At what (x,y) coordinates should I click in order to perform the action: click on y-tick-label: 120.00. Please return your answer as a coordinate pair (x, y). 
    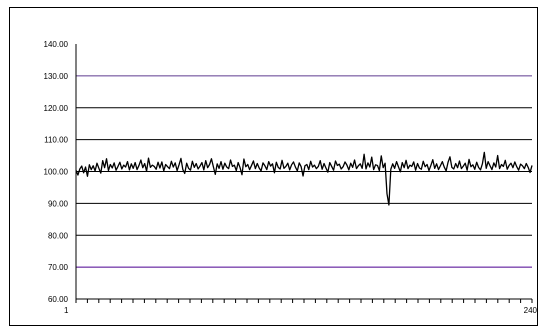
    Looking at the image, I should click on (56, 108).